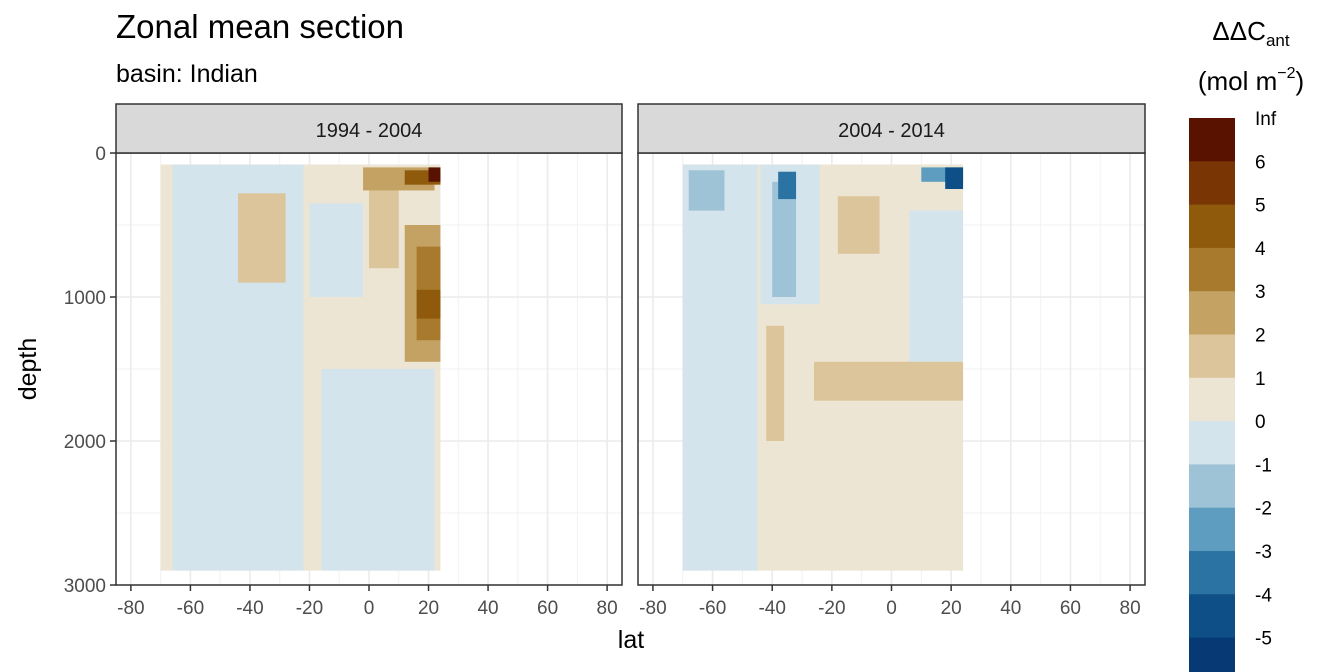 The height and width of the screenshot is (672, 1344). Describe the element at coordinates (1260, 422) in the screenshot. I see `legend-label: 0` at that location.